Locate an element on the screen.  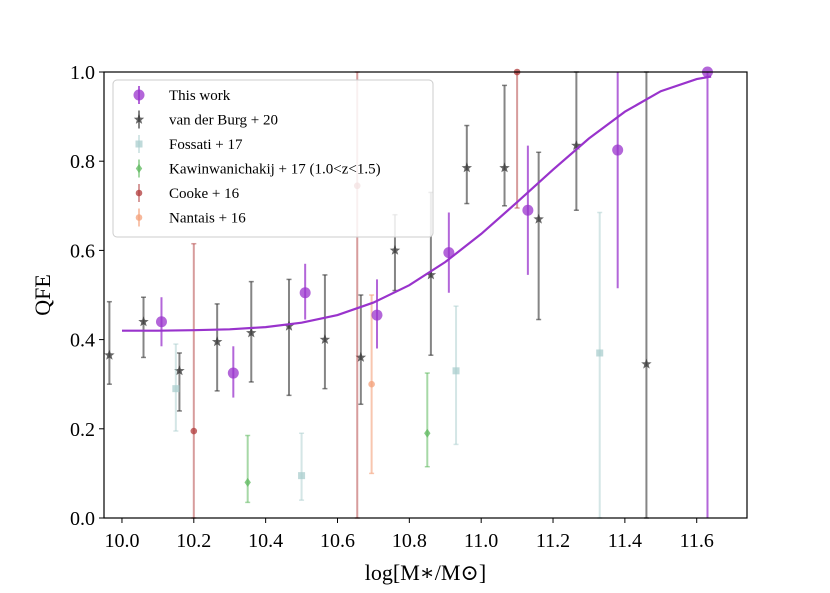
x-tick-label: 10.2 is located at coordinates (193, 541).